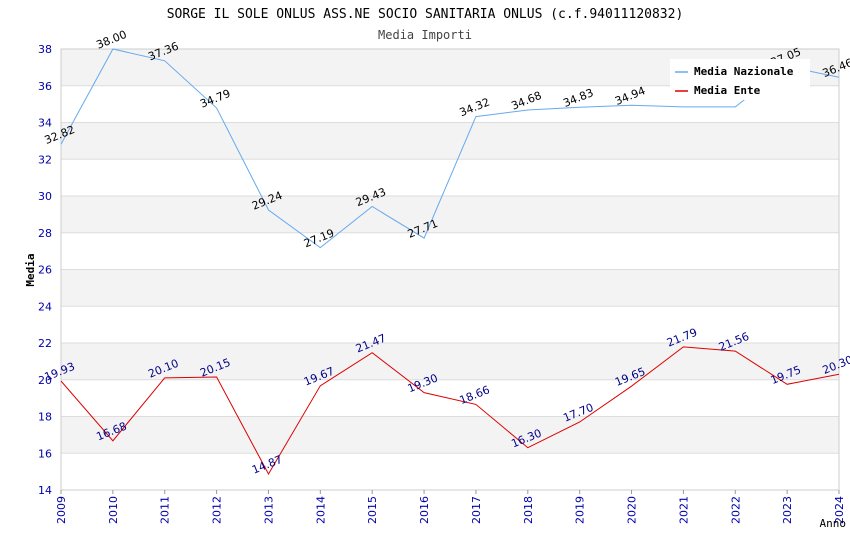 The height and width of the screenshot is (550, 850). I want to click on data-label: 38.00, so click(112, 40).